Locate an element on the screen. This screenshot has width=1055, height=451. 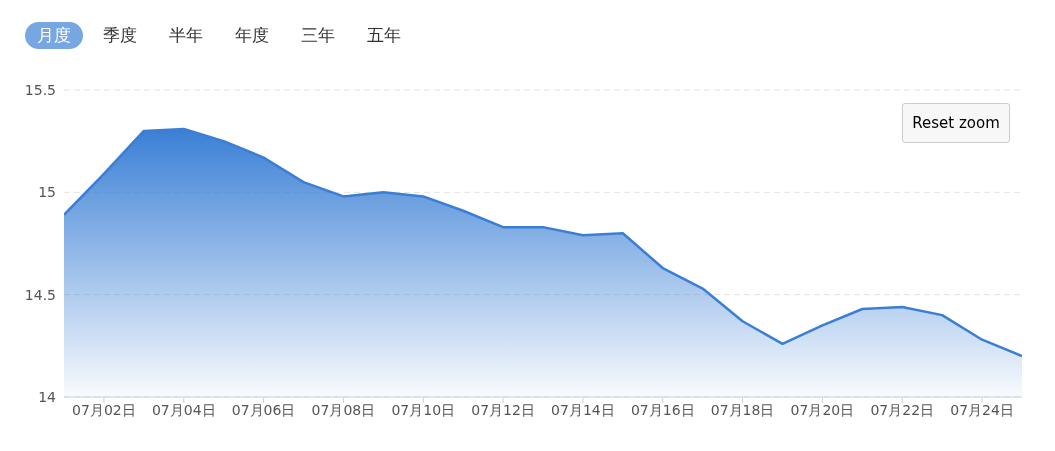
x-tick-label: 07月22日 is located at coordinates (902, 409).